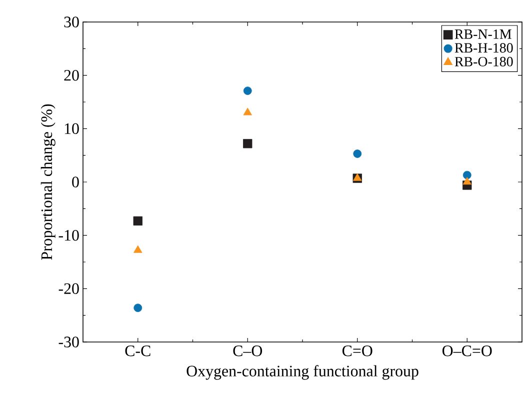 The width and height of the screenshot is (524, 410). Describe the element at coordinates (483, 48) in the screenshot. I see `legend-label: RB-H-180` at that location.